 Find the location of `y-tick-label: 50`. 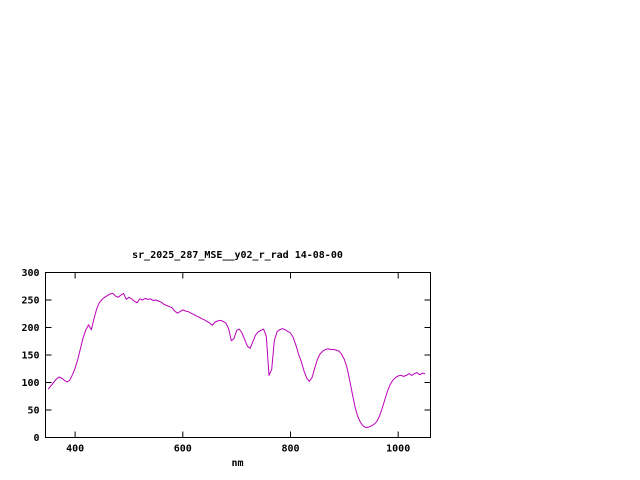

y-tick-label: 50 is located at coordinates (33, 411).